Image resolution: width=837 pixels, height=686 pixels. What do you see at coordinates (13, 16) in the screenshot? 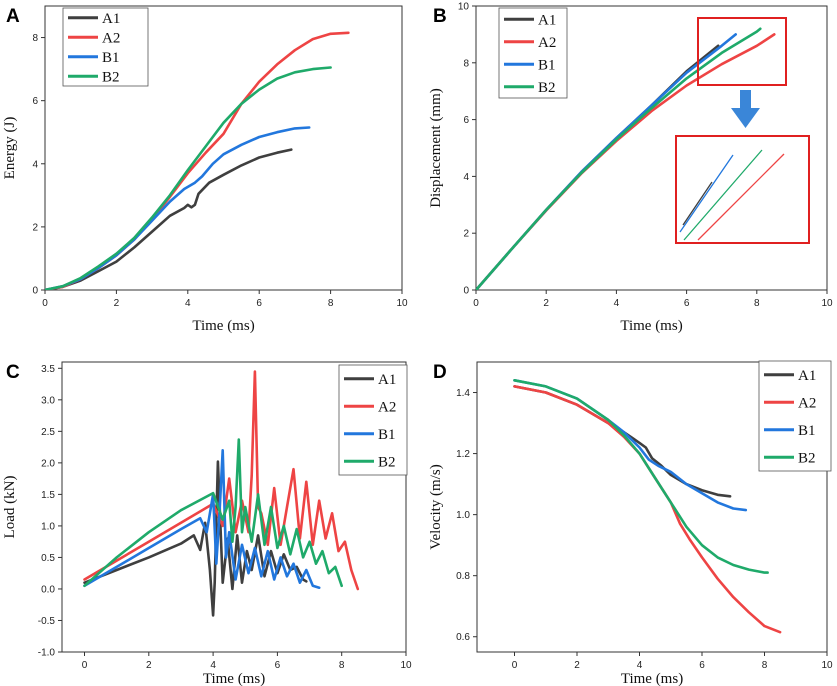
I see `panel-letter: A` at bounding box center [13, 16].